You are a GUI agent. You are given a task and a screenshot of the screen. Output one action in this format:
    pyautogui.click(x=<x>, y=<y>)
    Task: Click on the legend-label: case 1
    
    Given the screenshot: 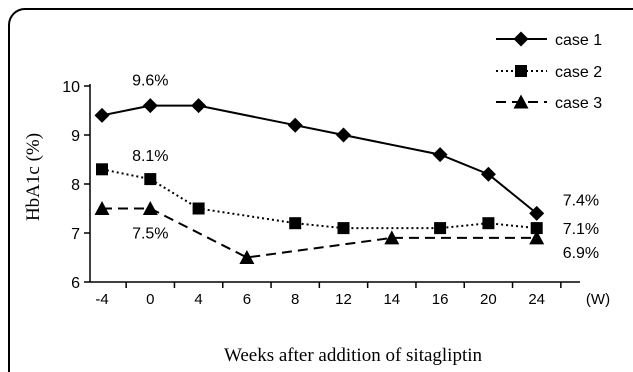 What is the action you would take?
    pyautogui.click(x=578, y=40)
    